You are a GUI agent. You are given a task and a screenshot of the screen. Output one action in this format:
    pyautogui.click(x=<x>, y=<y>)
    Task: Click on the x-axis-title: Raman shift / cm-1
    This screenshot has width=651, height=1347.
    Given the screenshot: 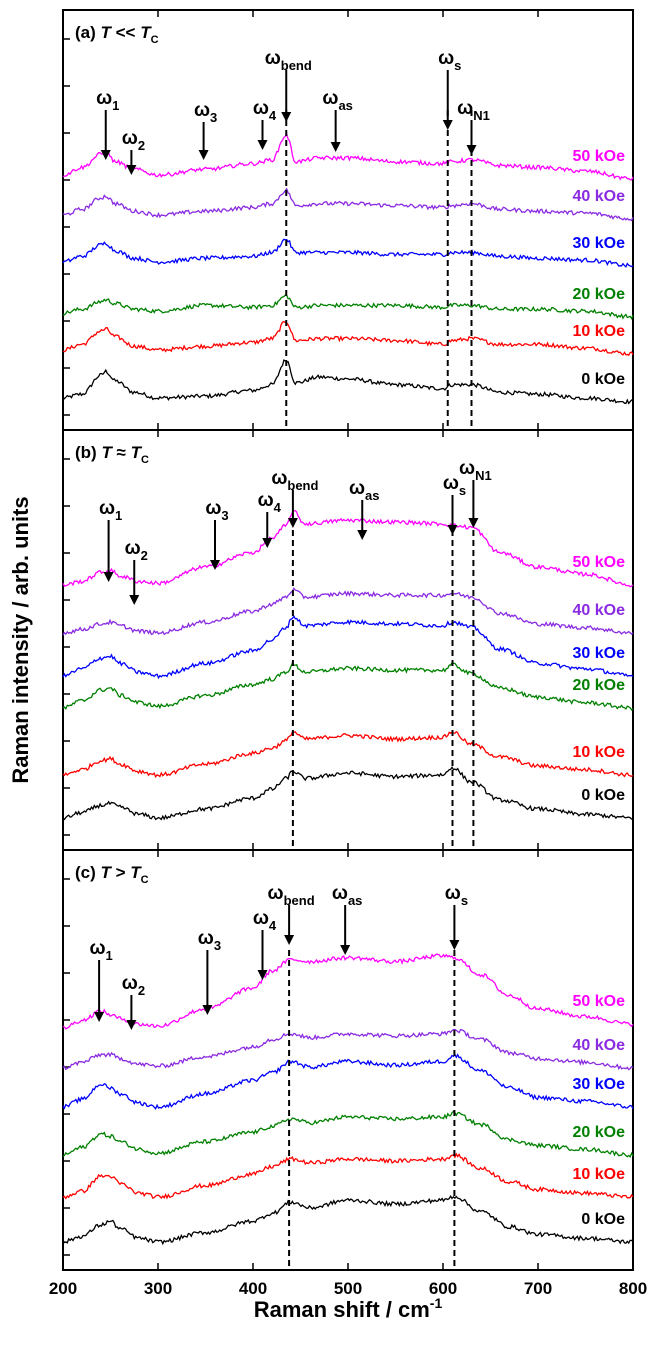 What is the action you would take?
    pyautogui.click(x=348, y=1308)
    